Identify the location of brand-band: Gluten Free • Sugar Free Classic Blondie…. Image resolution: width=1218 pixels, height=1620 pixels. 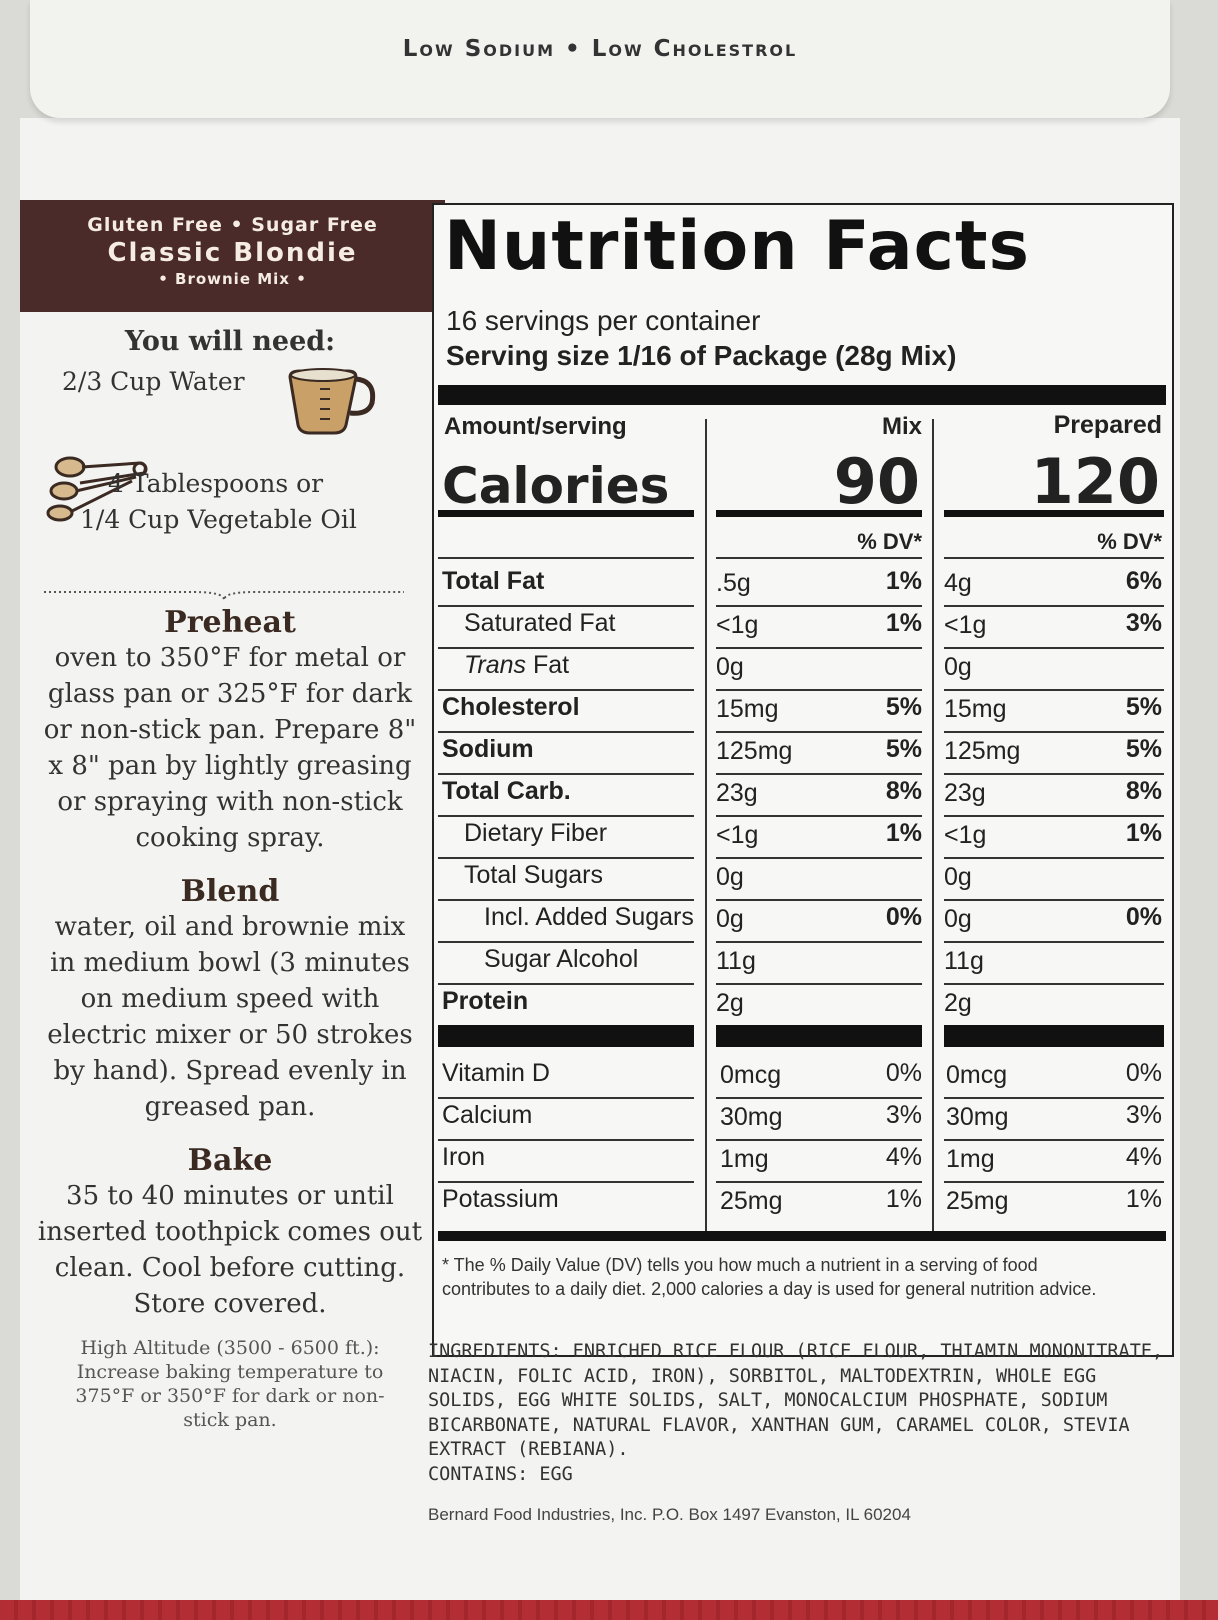
(232, 256).